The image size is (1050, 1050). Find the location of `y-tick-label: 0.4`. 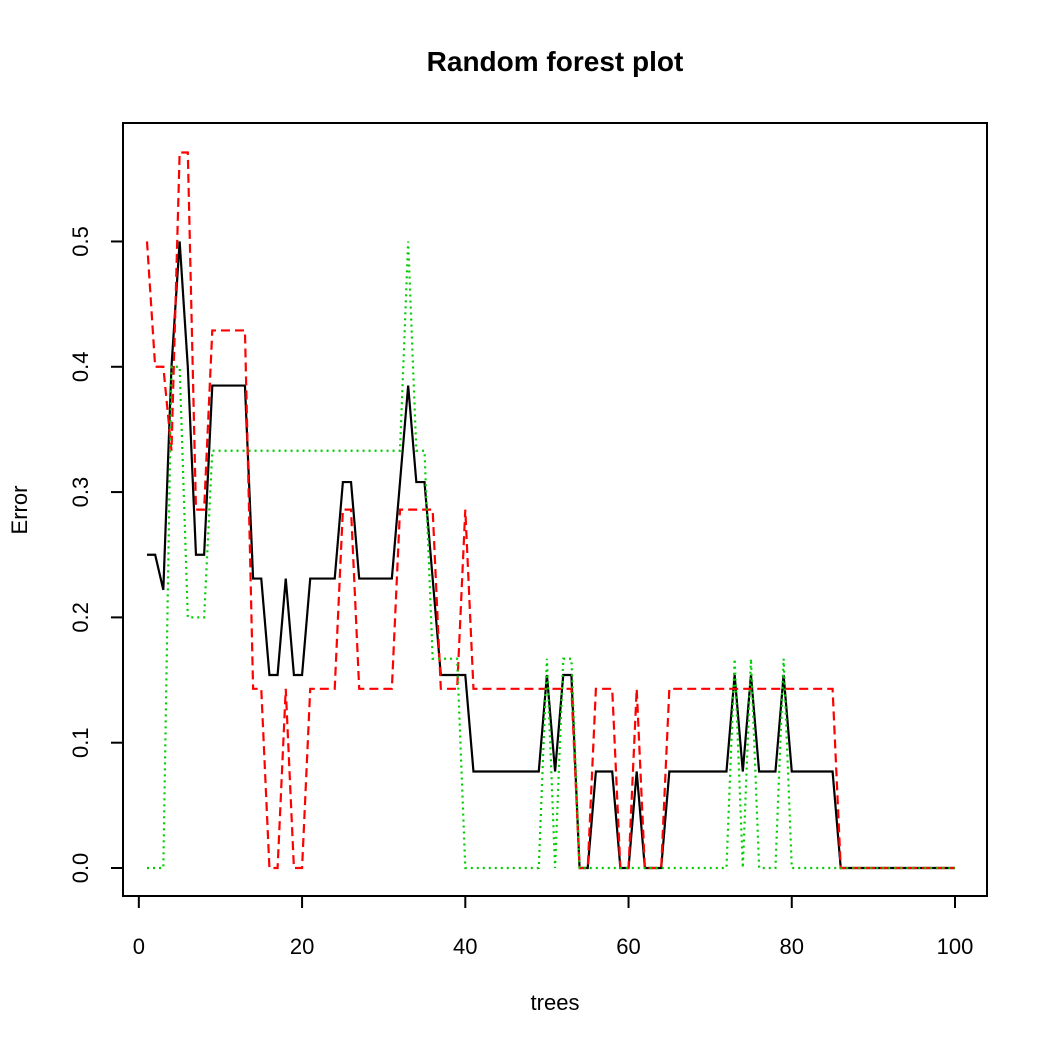

y-tick-label: 0.4 is located at coordinates (80, 366).